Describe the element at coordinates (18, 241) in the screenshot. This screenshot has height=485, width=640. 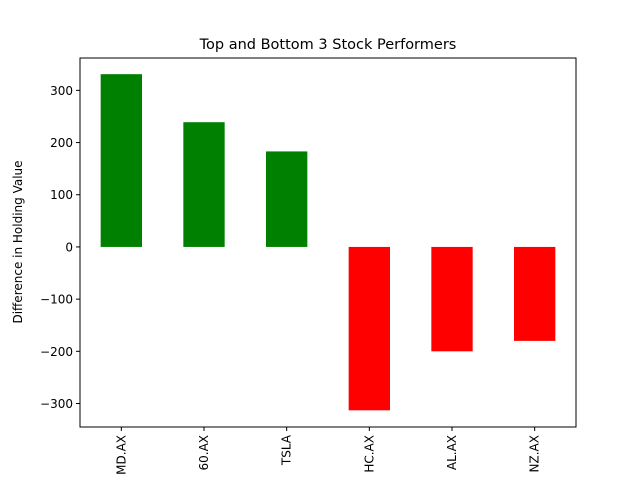
I see `y-axis-label: Difference in Holding Value` at that location.